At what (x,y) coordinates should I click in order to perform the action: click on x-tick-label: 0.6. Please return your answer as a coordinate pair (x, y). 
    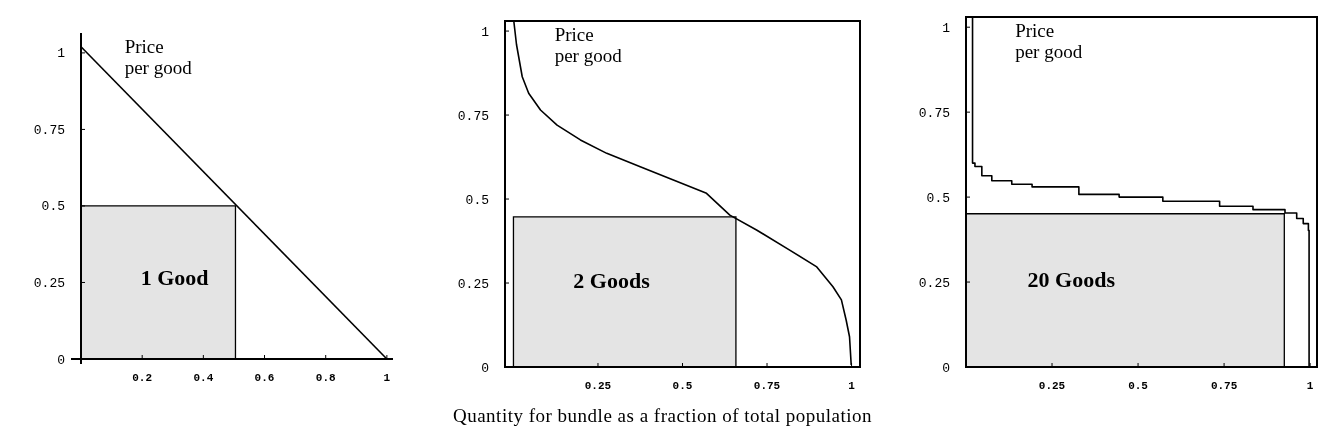
    Looking at the image, I should click on (264, 378).